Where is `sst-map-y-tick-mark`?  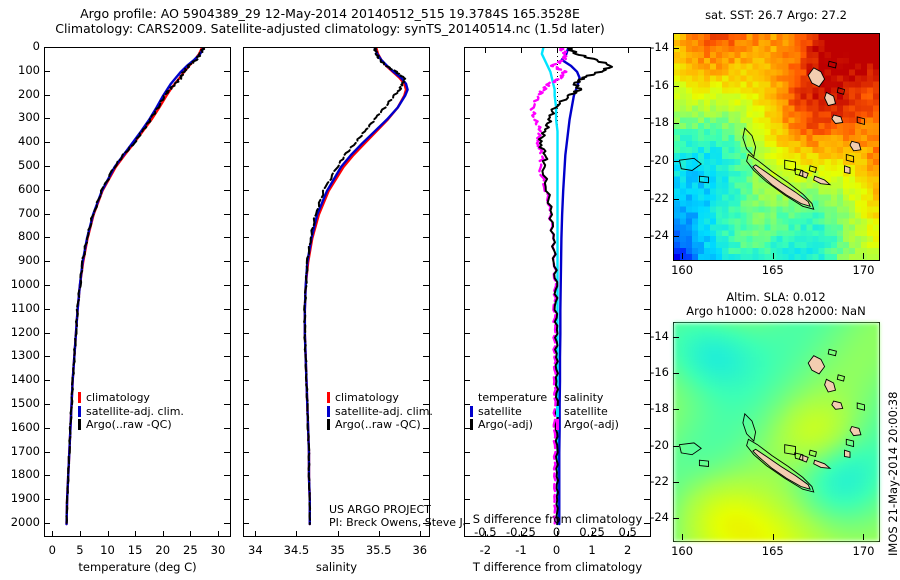
sst-map-y-tick-mark is located at coordinates (676, 162).